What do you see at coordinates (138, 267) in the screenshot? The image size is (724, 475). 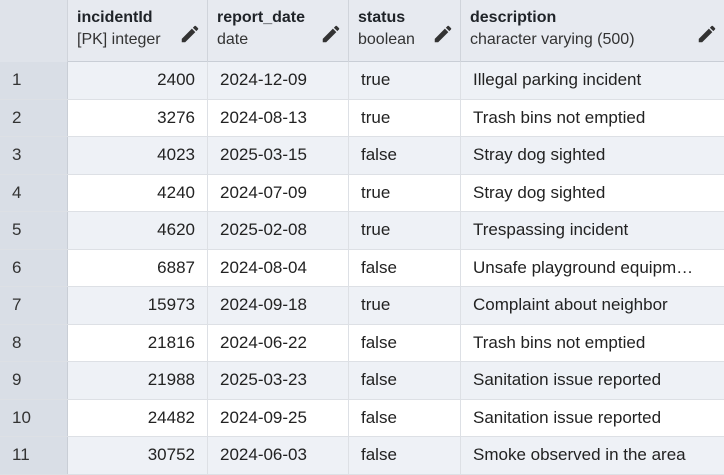 I see `cell-incidentid: 6887` at bounding box center [138, 267].